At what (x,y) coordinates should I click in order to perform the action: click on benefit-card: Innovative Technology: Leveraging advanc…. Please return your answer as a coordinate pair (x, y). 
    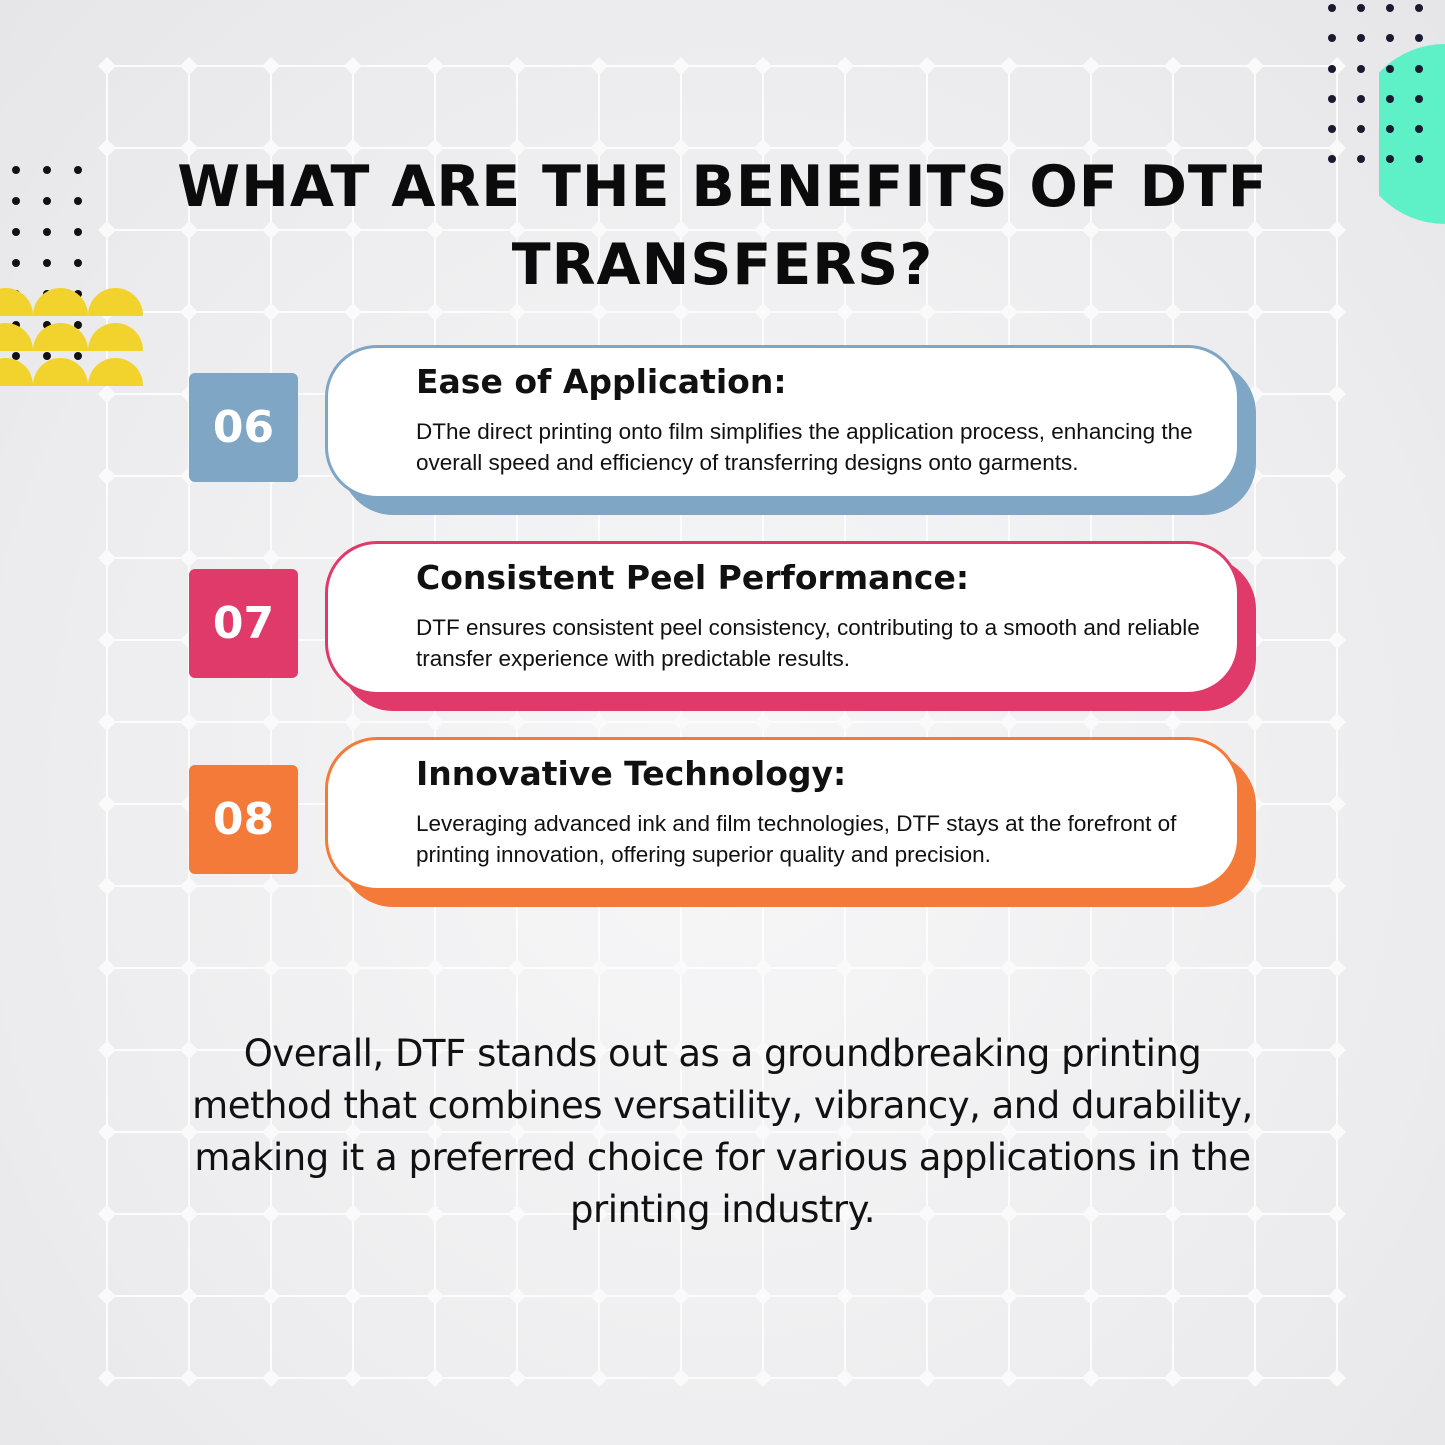
    Looking at the image, I should click on (782, 814).